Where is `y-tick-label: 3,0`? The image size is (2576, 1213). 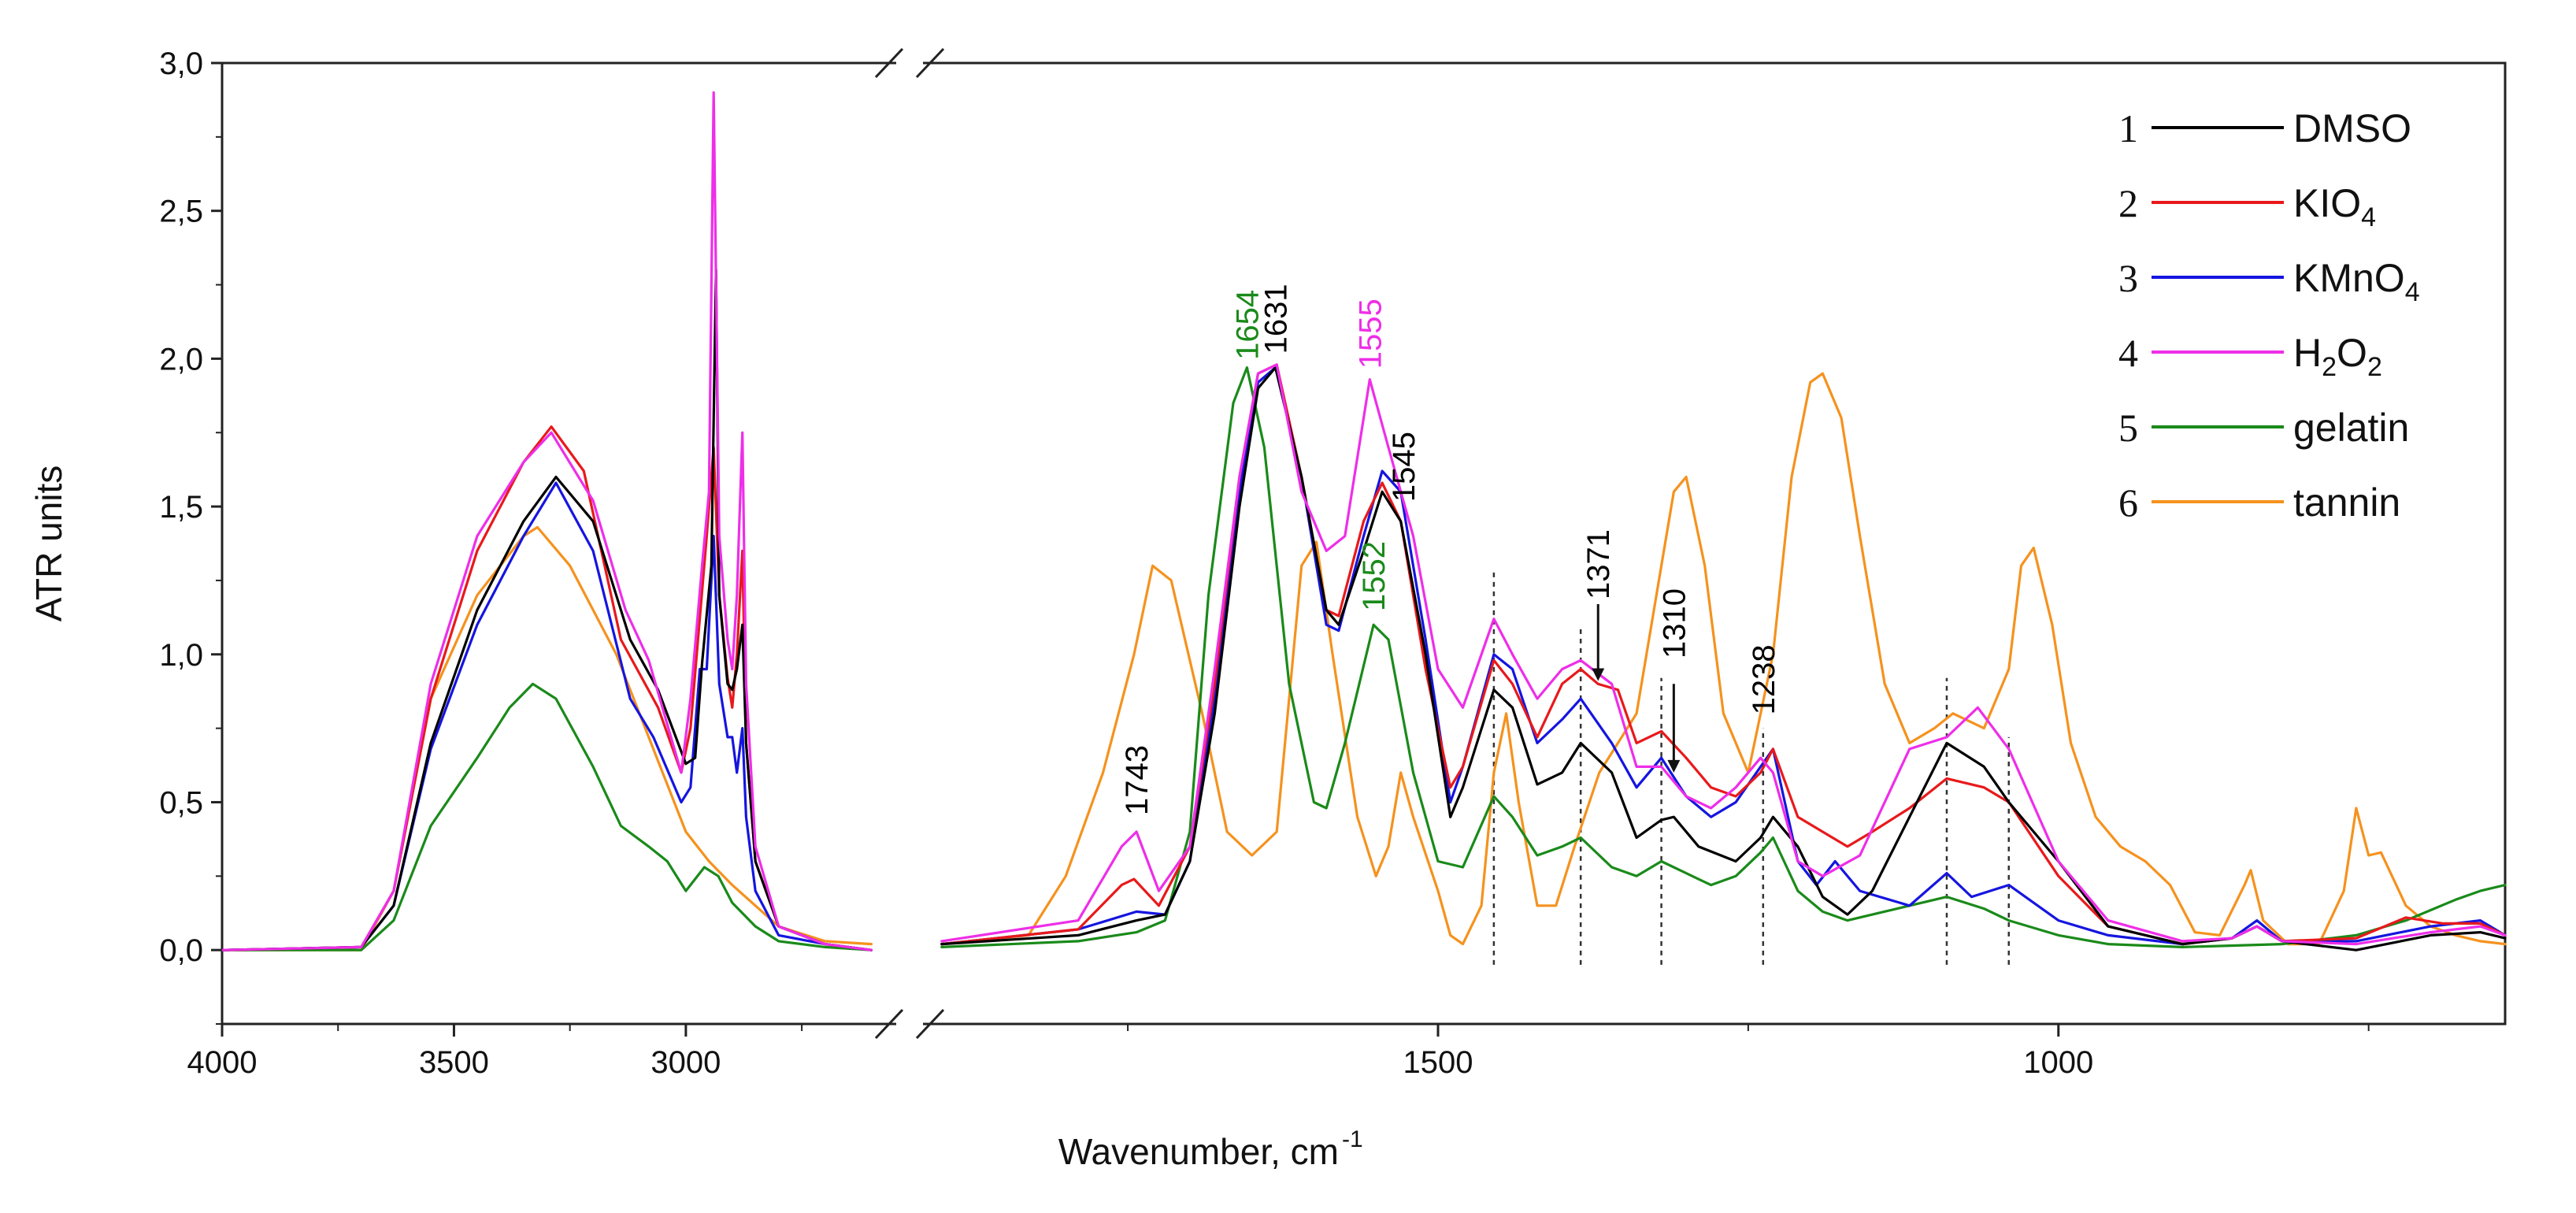
y-tick-label: 3,0 is located at coordinates (181, 63).